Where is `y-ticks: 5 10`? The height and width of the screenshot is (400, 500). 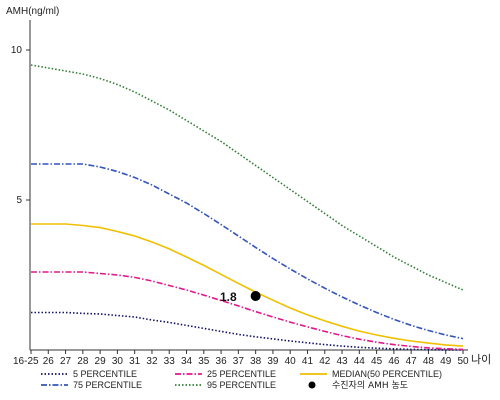
y-ticks: 5 10 is located at coordinates (20, 125).